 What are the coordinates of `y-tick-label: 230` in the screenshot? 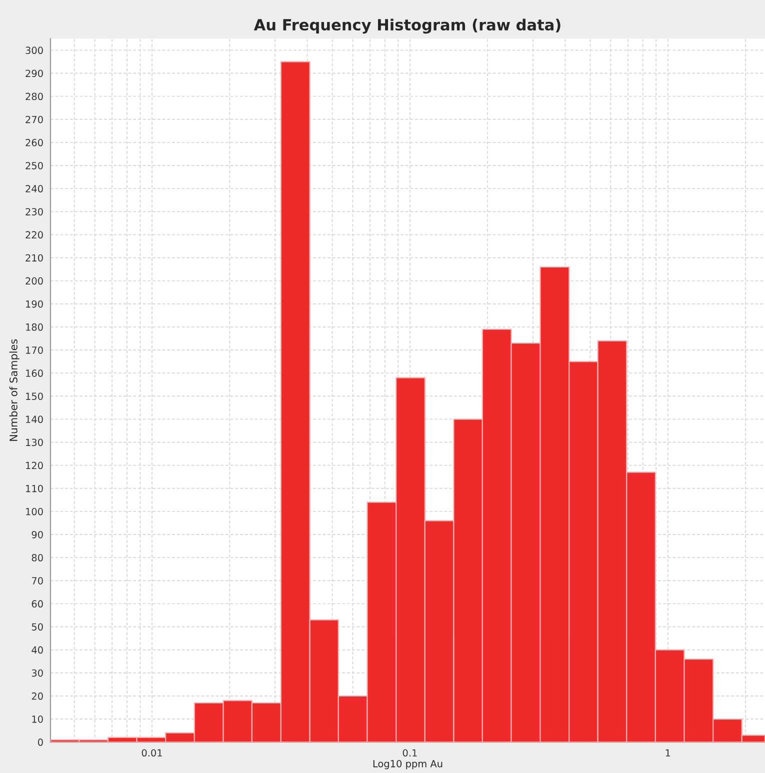 It's located at (34, 212).